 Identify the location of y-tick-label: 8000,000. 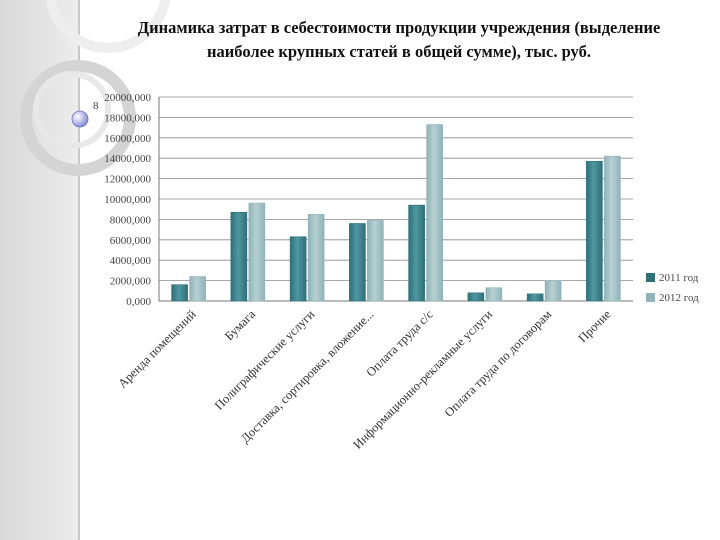
(131, 220).